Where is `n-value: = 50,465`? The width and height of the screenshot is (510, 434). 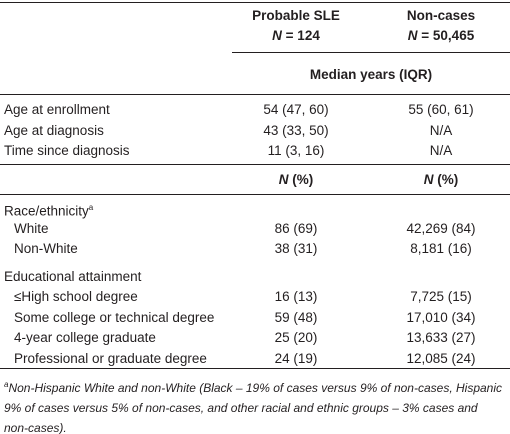 n-value: = 50,465 is located at coordinates (448, 35).